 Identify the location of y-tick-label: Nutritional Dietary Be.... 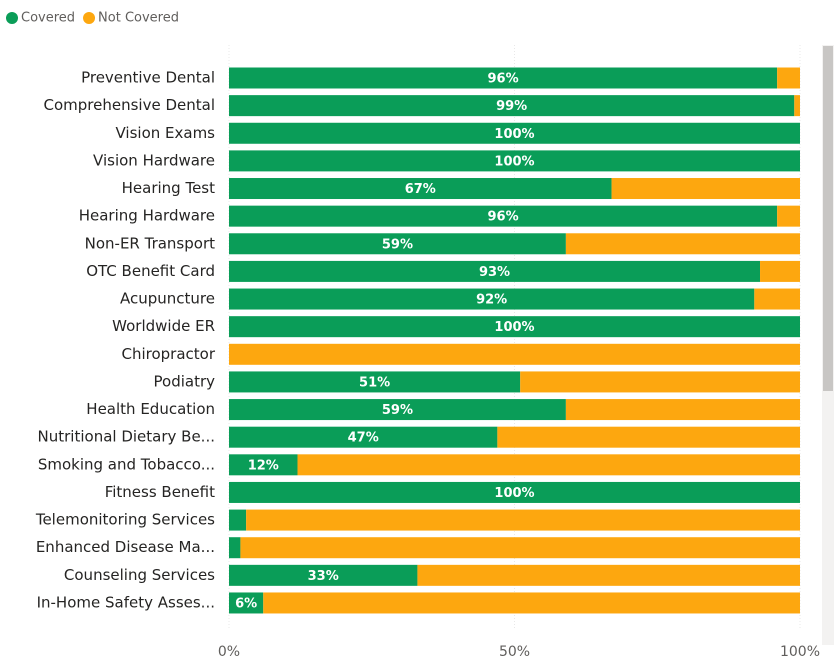
(126, 437).